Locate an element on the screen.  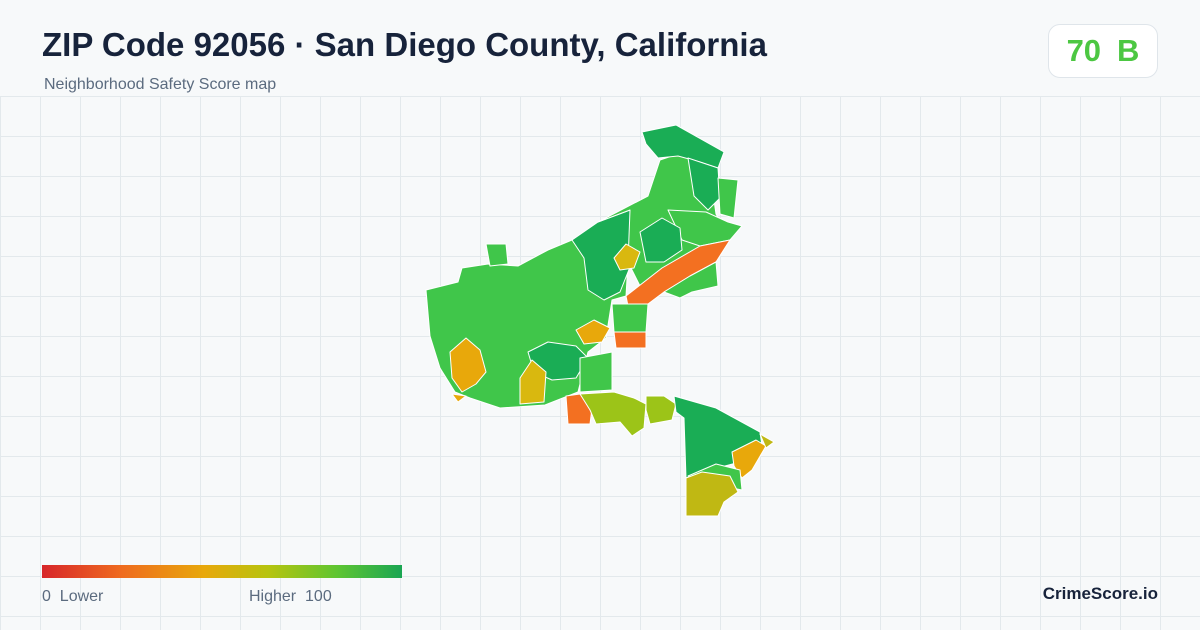
page-subtitle: Neighborhood Safety Score map is located at coordinates (160, 84).